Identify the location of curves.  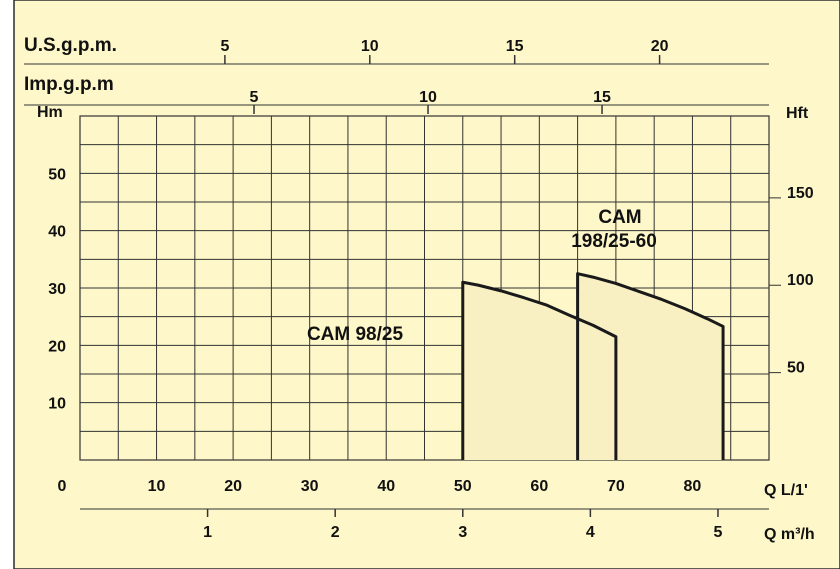
(593, 366).